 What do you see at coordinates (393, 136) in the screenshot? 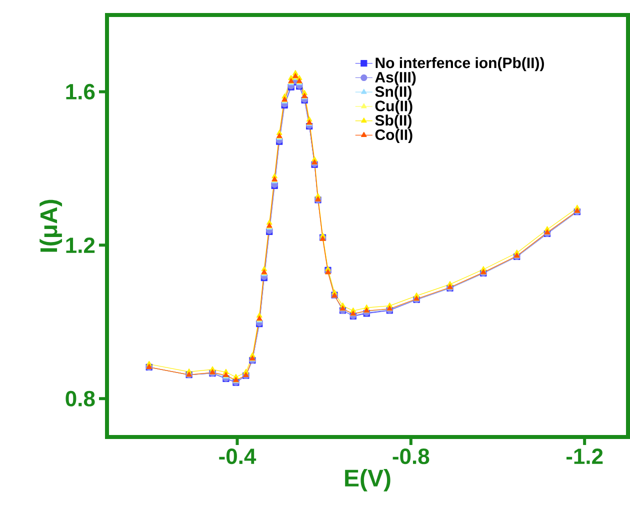
I see `legend-label: Co(II)` at bounding box center [393, 136].